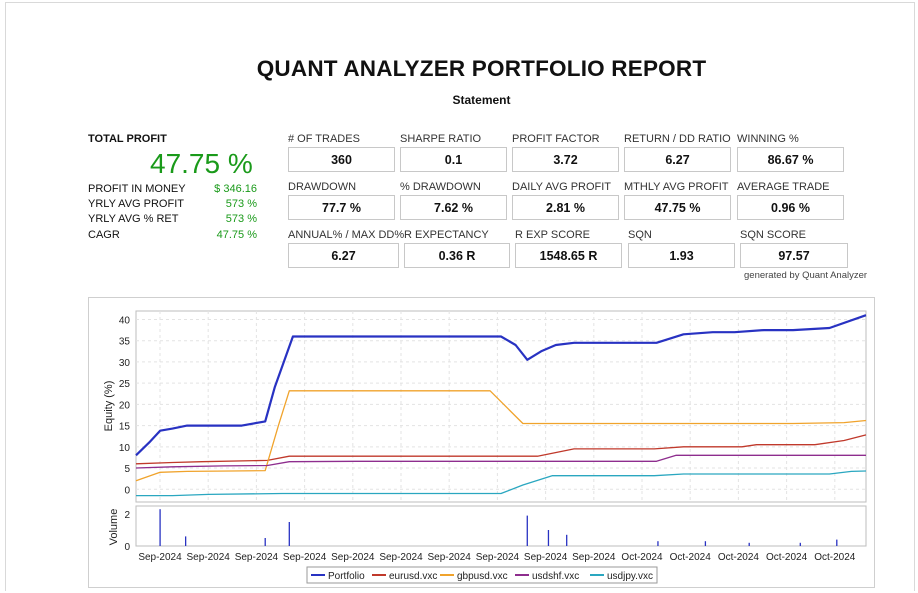 This screenshot has width=918, height=593. What do you see at coordinates (236, 235) in the screenshot?
I see `summary-value: 47.75 %` at bounding box center [236, 235].